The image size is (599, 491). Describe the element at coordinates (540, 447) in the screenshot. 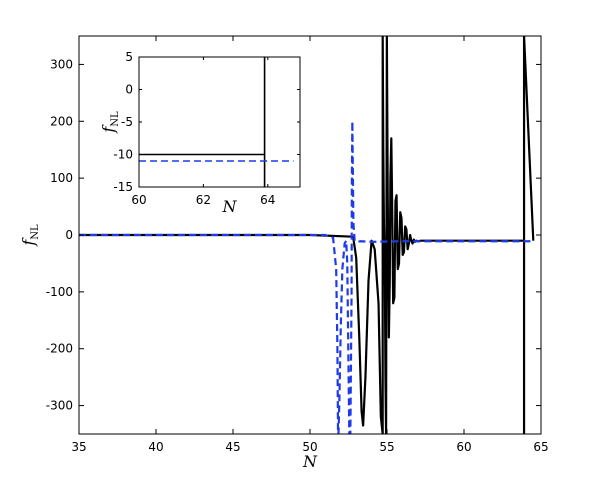

I see `main-x-tick-label: 65` at that location.